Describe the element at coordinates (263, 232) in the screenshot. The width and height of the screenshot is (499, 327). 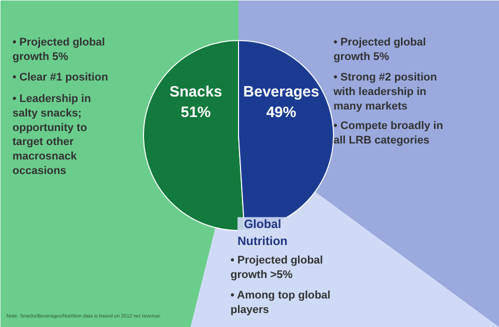
I see `text: Global Nutrition` at that location.